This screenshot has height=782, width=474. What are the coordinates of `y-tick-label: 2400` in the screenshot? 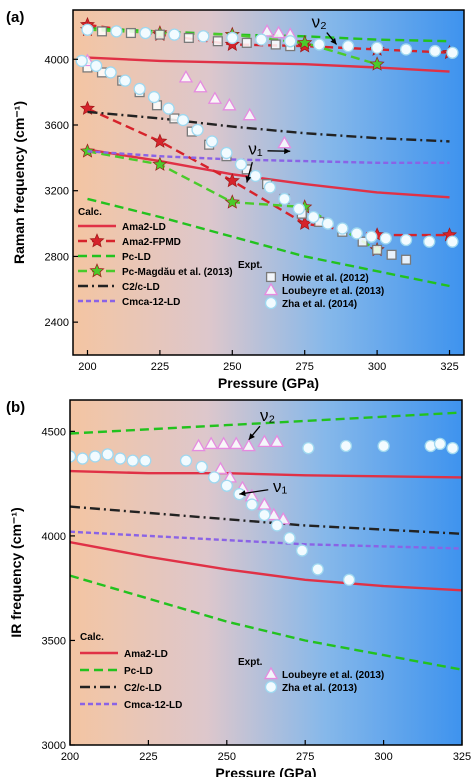 It's located at (57, 323).